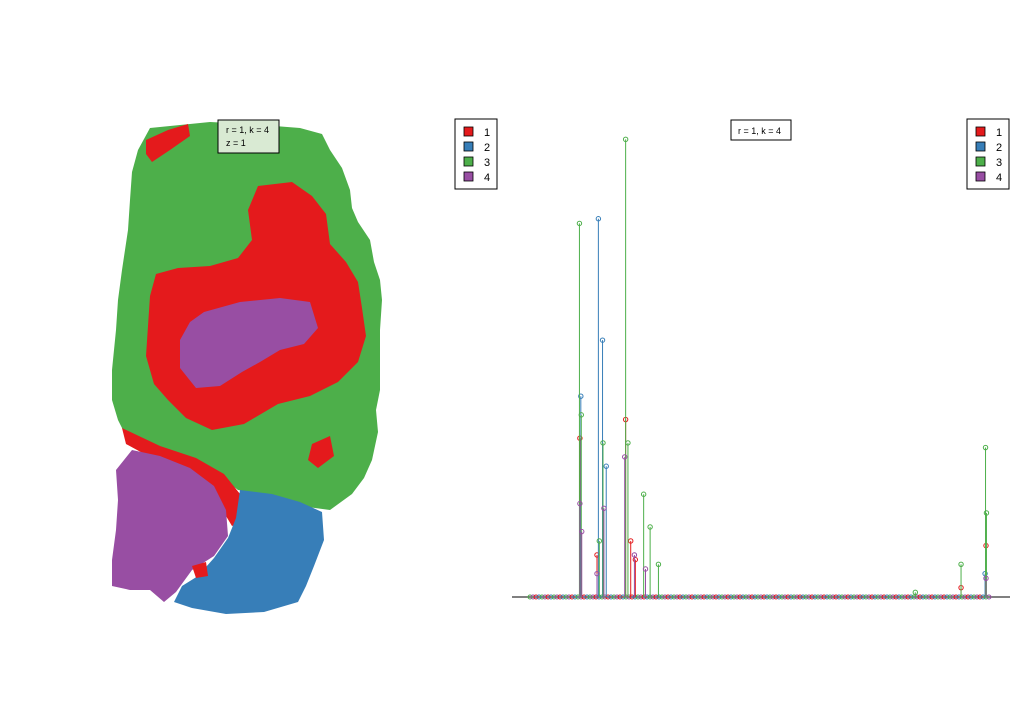 The image size is (1024, 720). I want to click on region-1-patch-top, so click(168, 143).